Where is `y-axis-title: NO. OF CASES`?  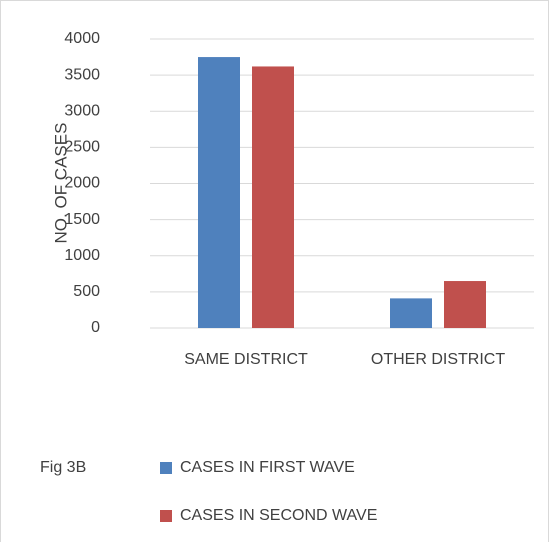
y-axis-title: NO. OF CASES is located at coordinates (60, 183).